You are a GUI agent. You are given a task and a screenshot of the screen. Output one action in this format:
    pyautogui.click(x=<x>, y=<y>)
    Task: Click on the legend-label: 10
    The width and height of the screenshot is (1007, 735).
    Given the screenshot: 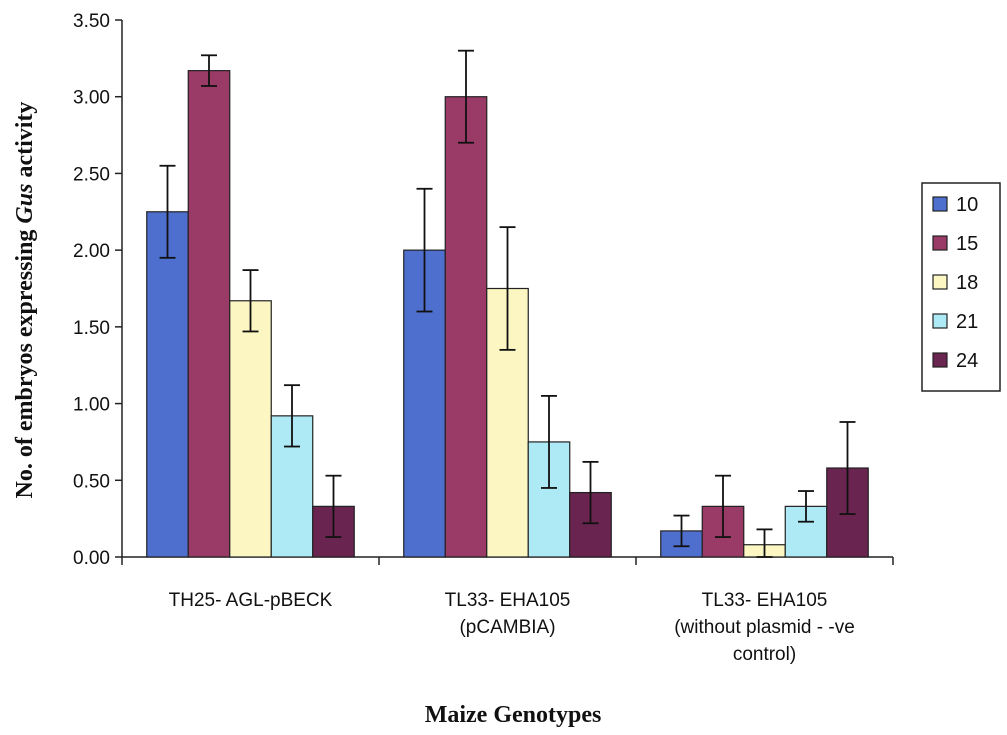 What is the action you would take?
    pyautogui.click(x=967, y=205)
    